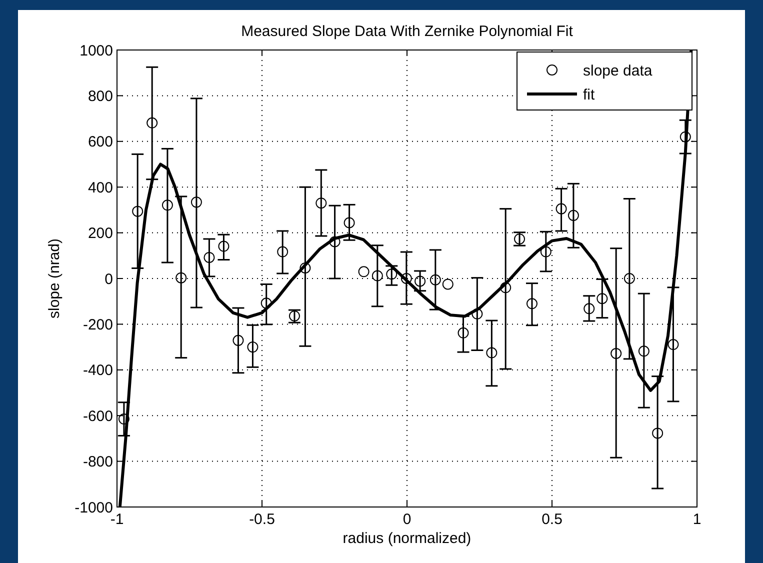 This screenshot has height=563, width=763. Describe the element at coordinates (97, 325) in the screenshot. I see `y-tick-label: -200` at that location.